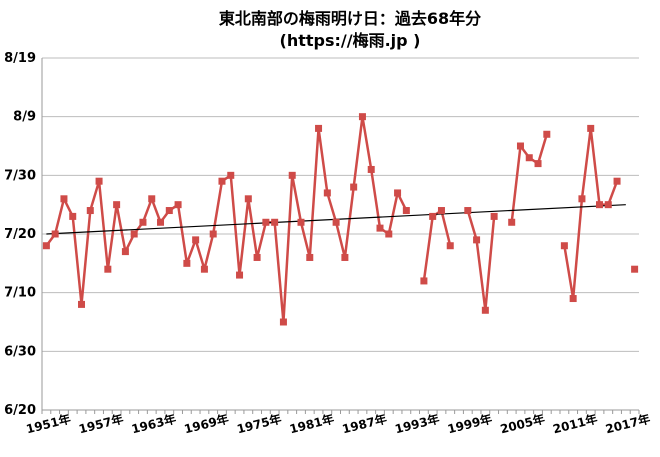 The image size is (660, 457). What do you see at coordinates (125, 252) in the screenshot?
I see `data-point-1960` at bounding box center [125, 252].